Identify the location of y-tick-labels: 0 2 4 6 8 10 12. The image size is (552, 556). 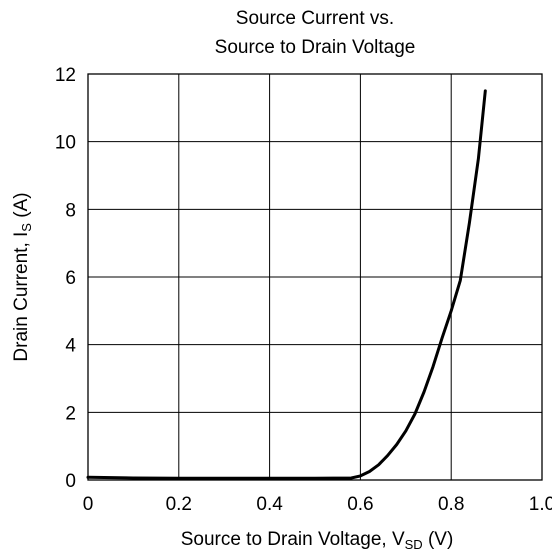
(66, 278).